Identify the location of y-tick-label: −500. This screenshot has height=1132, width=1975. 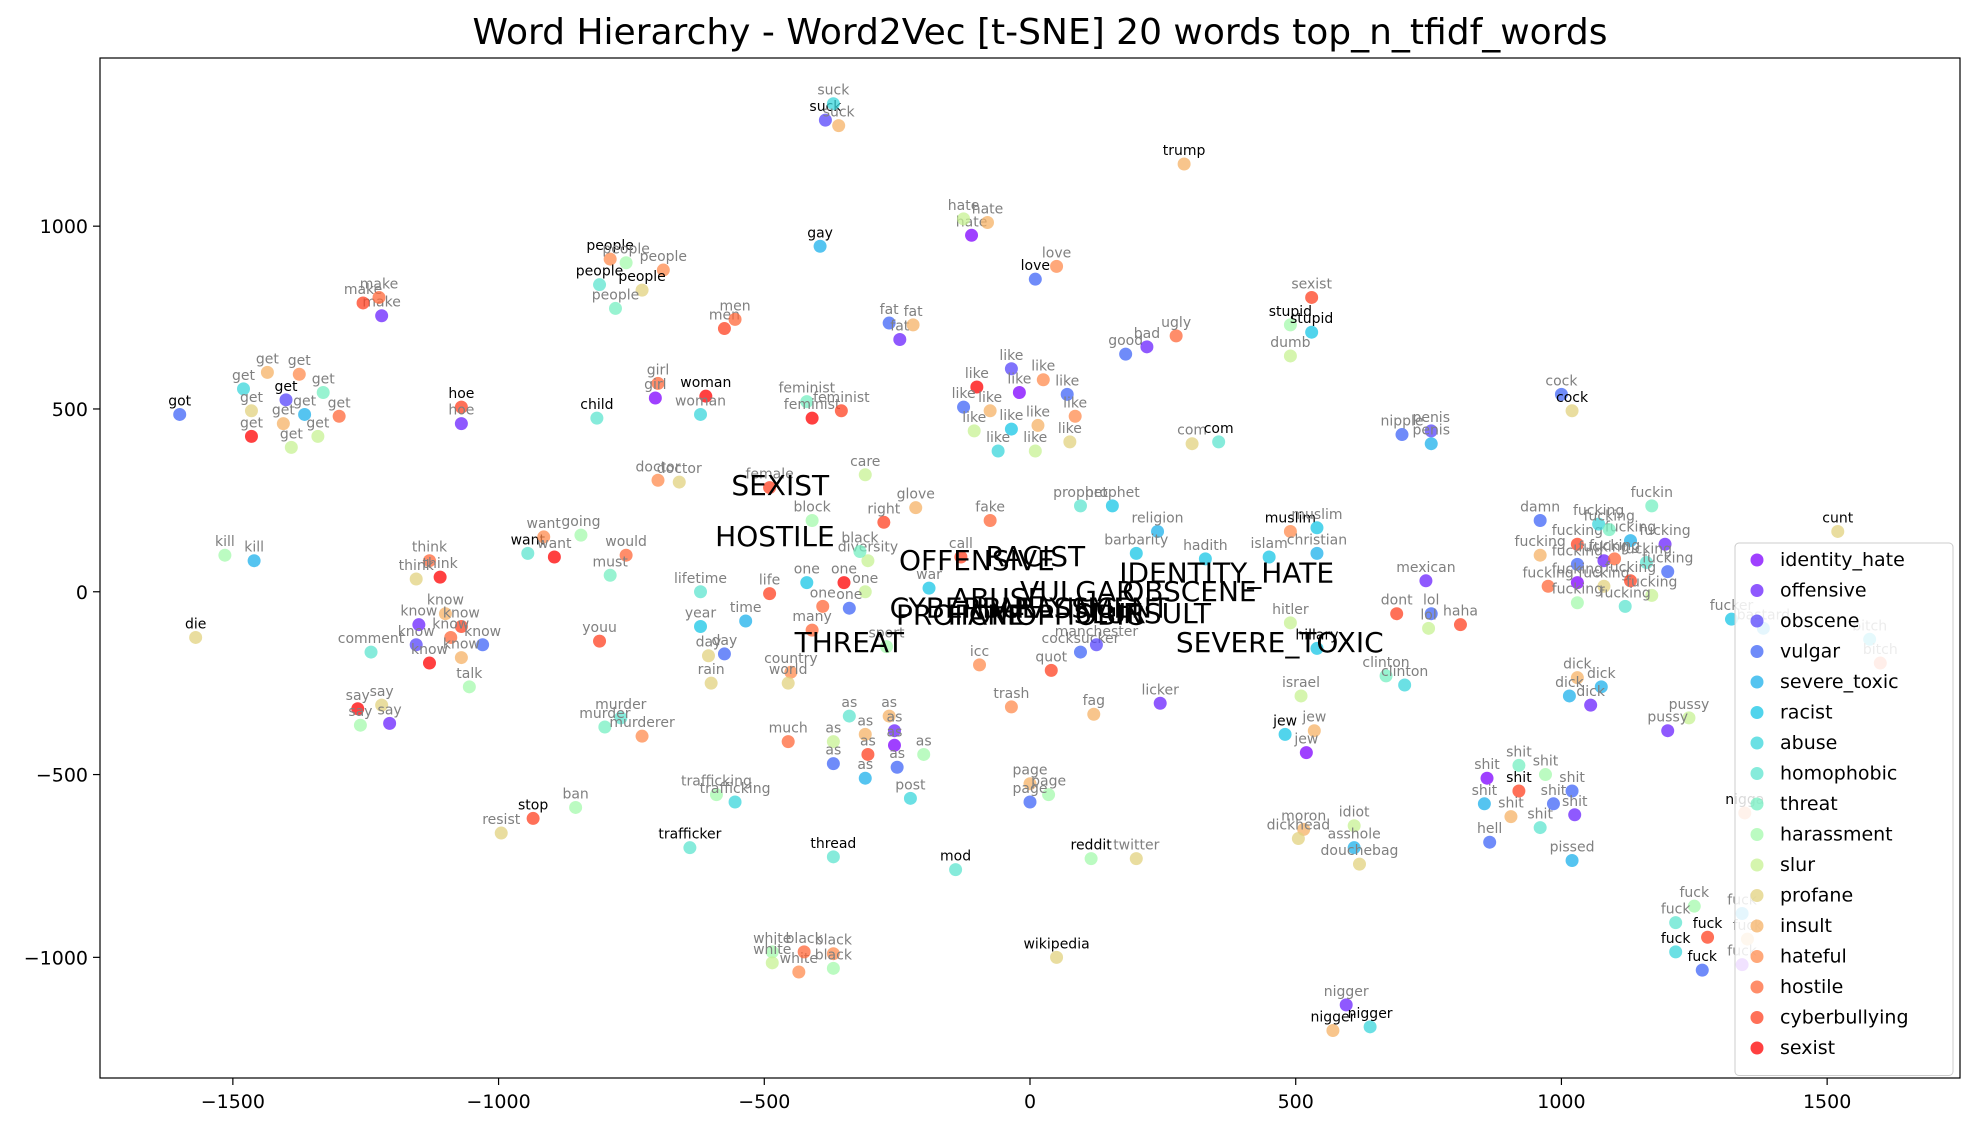
(62, 776).